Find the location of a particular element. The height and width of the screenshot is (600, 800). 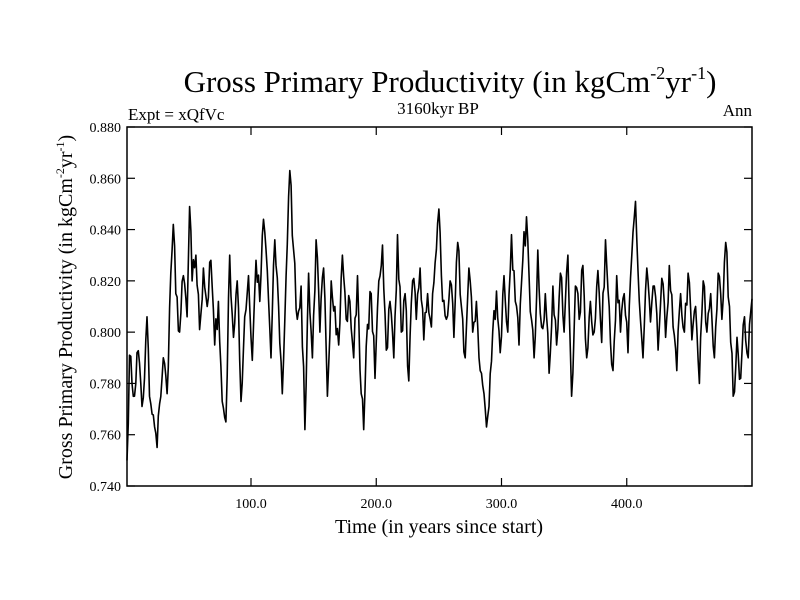

subtitle-season: Ann is located at coordinates (738, 110).